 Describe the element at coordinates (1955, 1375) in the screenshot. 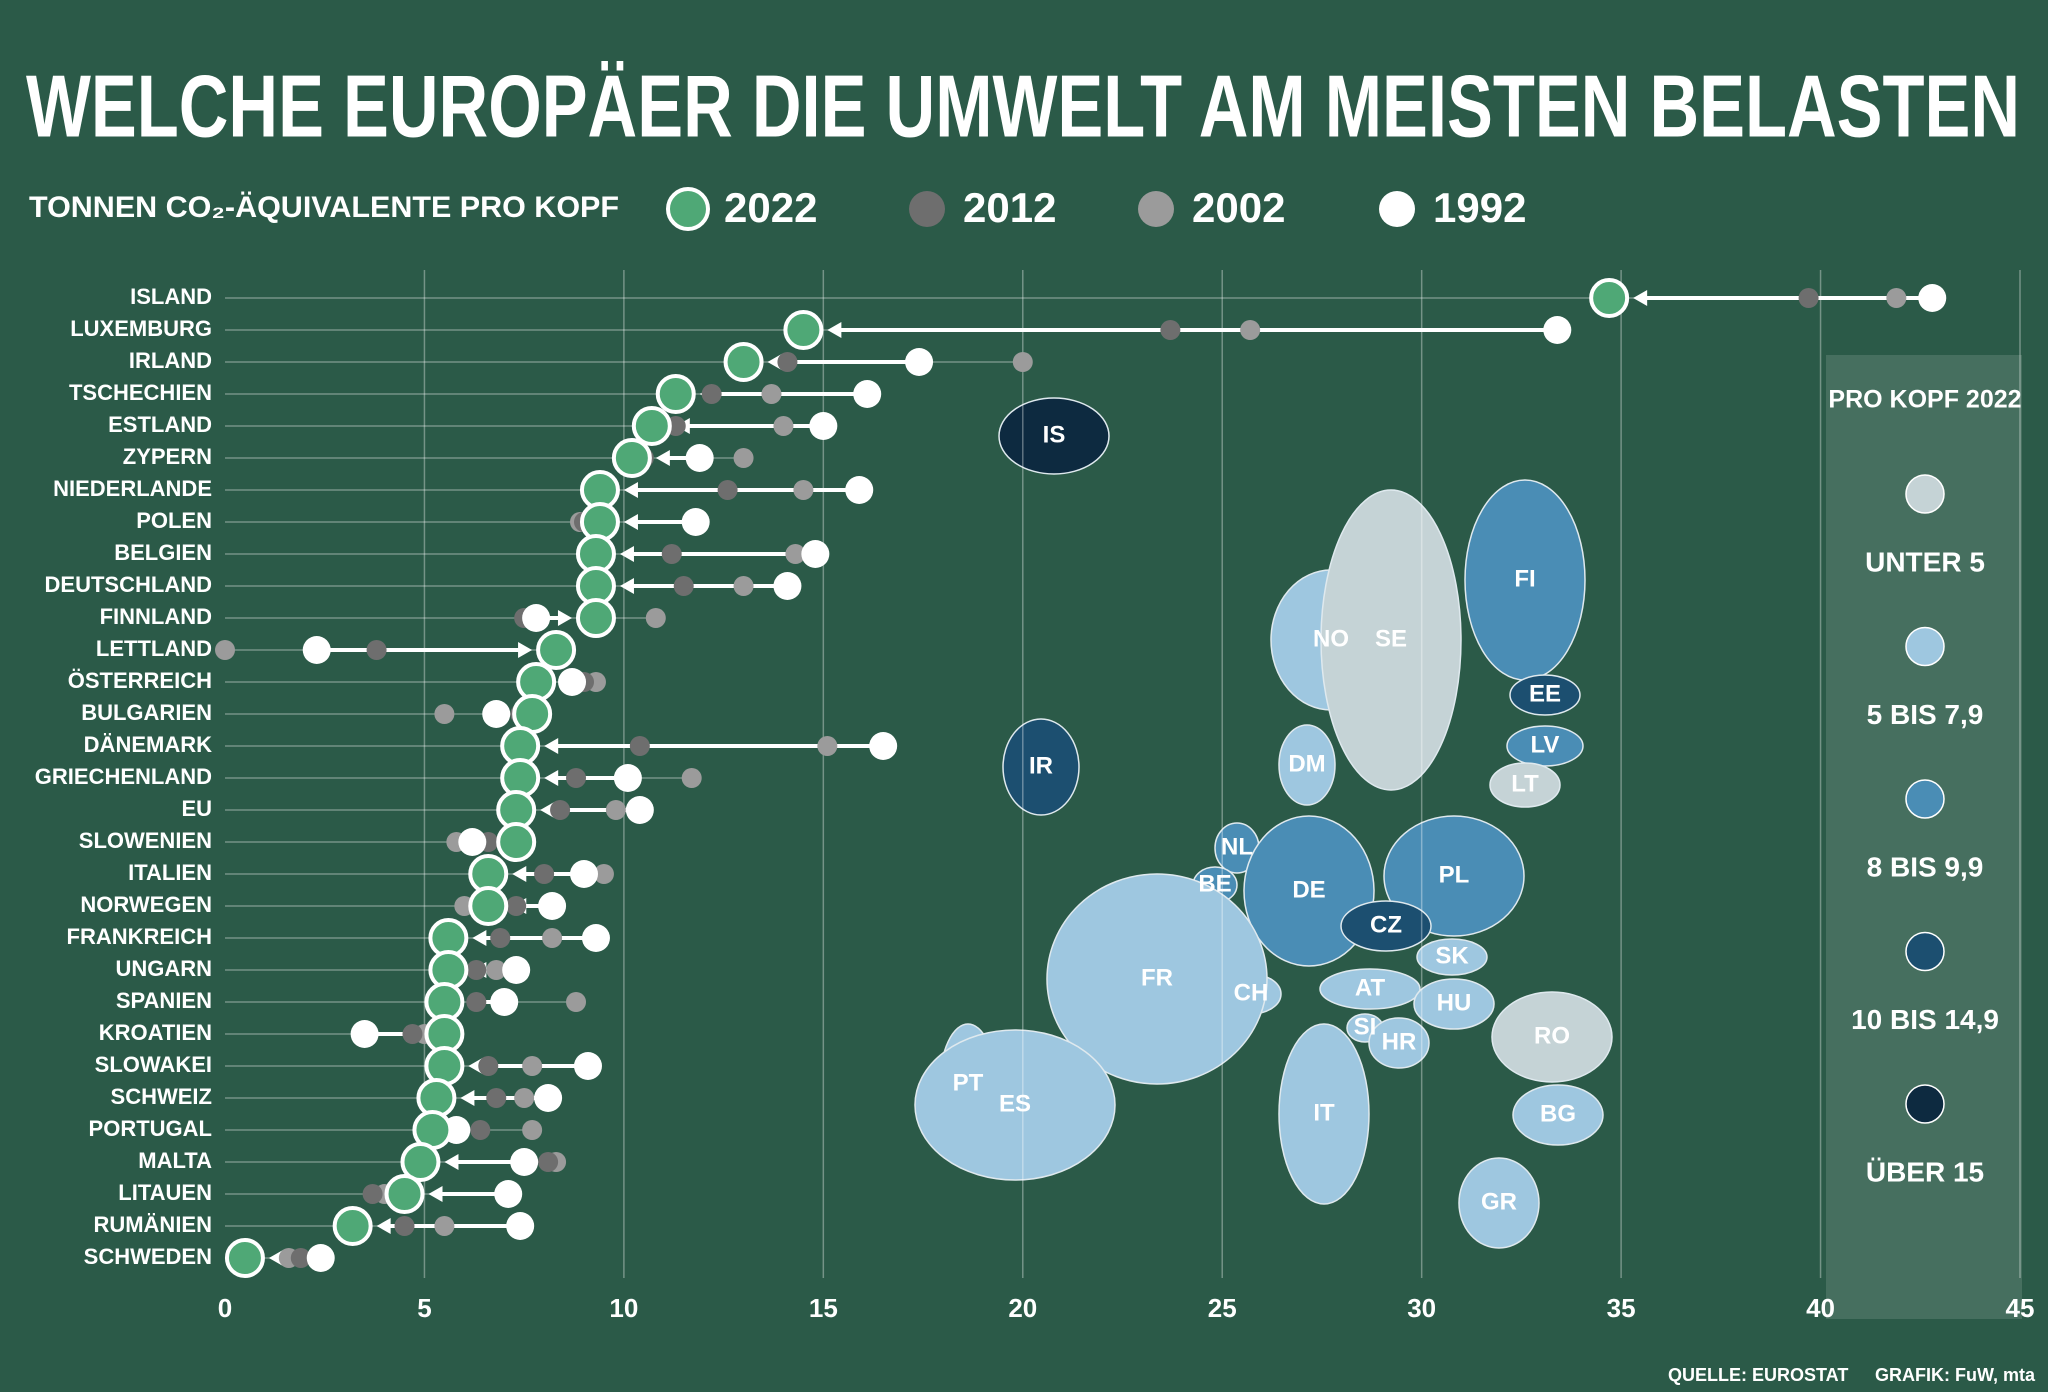

I see `credit: GRAFIK: FuW, mta` at that location.